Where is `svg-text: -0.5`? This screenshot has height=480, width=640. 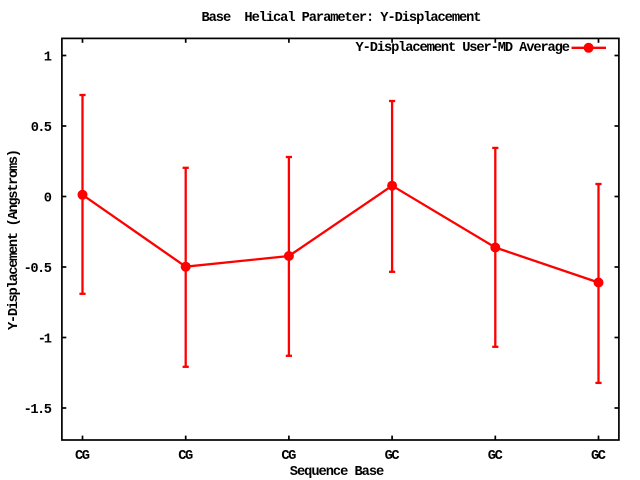
svg-text: -0.5 is located at coordinates (38, 269).